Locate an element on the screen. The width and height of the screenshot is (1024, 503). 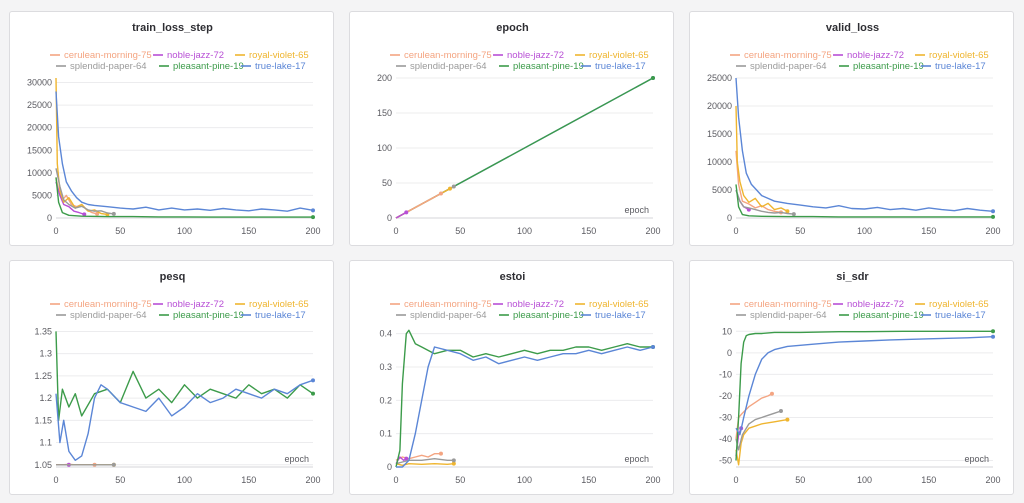
y-tick-label: 1.1 is located at coordinates (45, 443).